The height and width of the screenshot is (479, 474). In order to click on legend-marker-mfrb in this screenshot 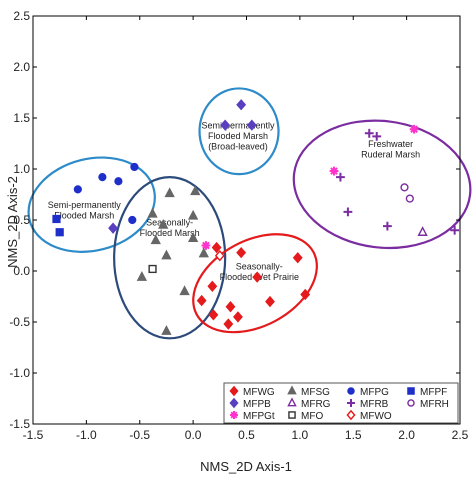, I will do `click(351, 403)`.